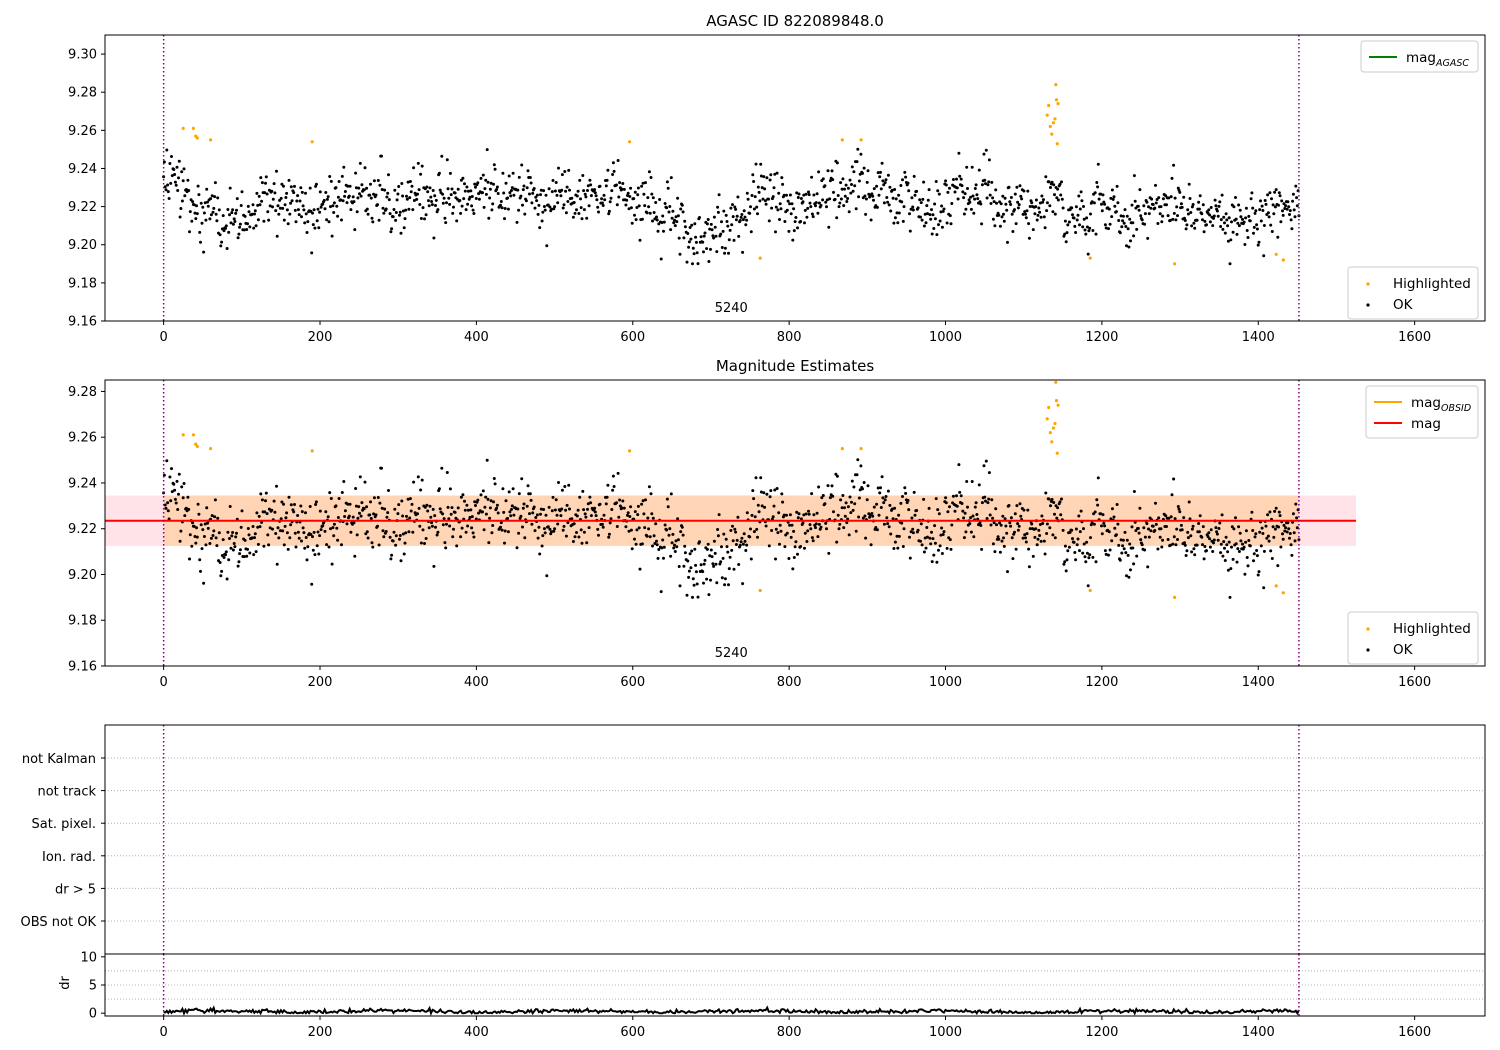 Image resolution: width=1500 pixels, height=1050 pixels. What do you see at coordinates (163, 682) in the screenshot?
I see `x-tick-label: 0` at bounding box center [163, 682].